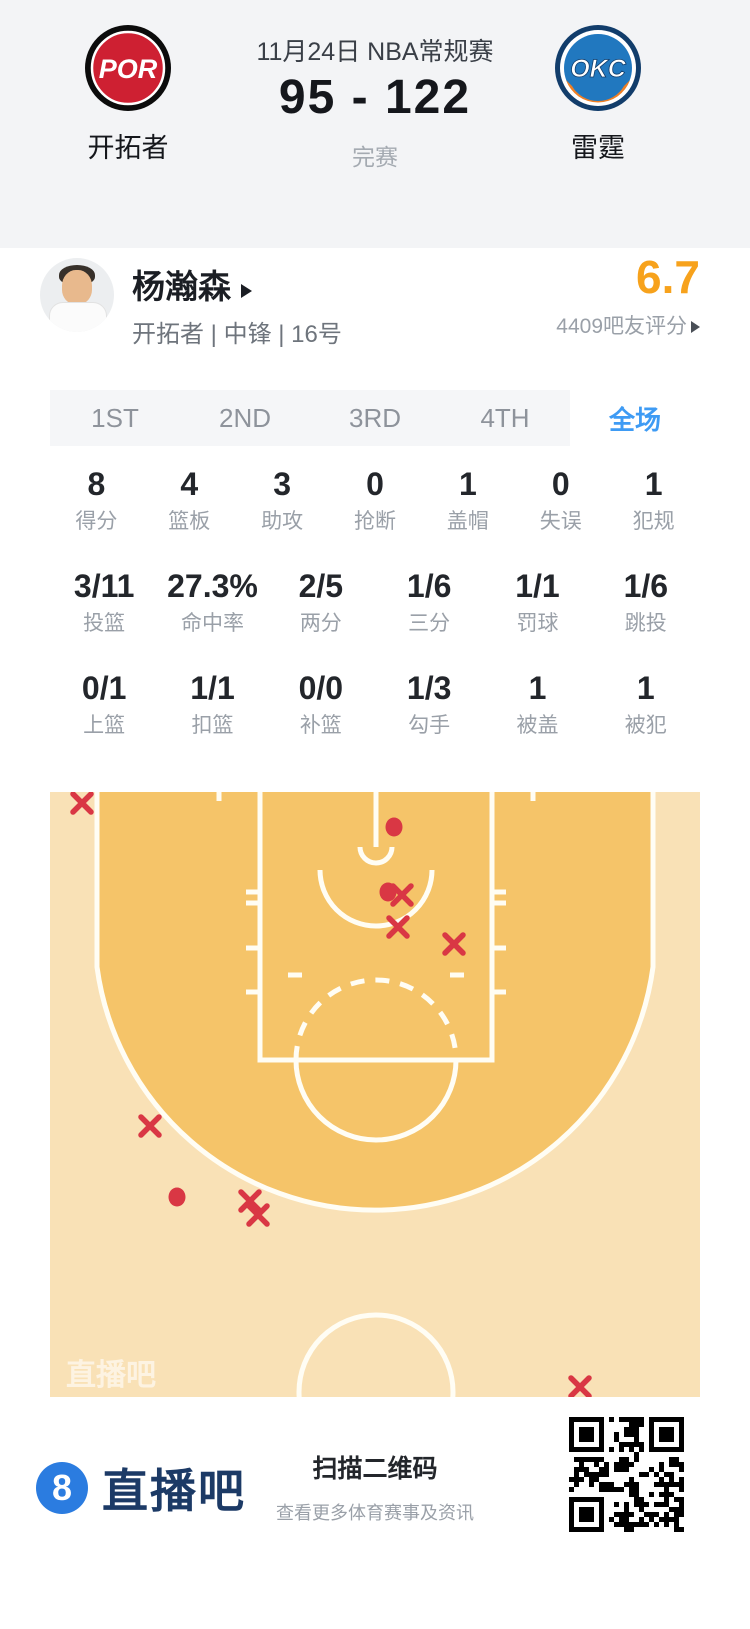  I want to click on stat-补篮: 0/0 补篮, so click(321, 704).